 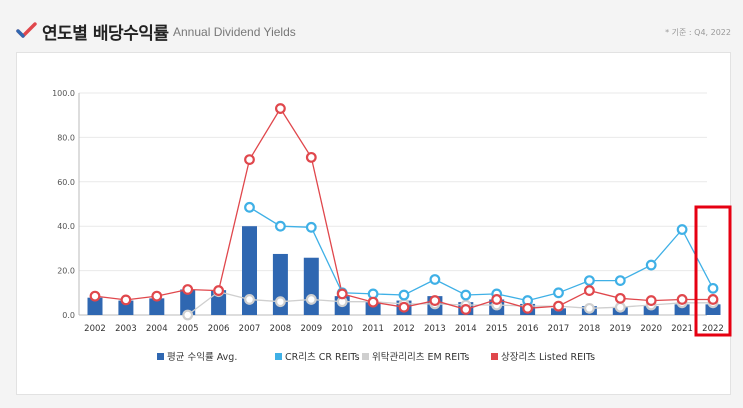 What do you see at coordinates (651, 329) in the screenshot?
I see `x-tick-label: 2020` at bounding box center [651, 329].